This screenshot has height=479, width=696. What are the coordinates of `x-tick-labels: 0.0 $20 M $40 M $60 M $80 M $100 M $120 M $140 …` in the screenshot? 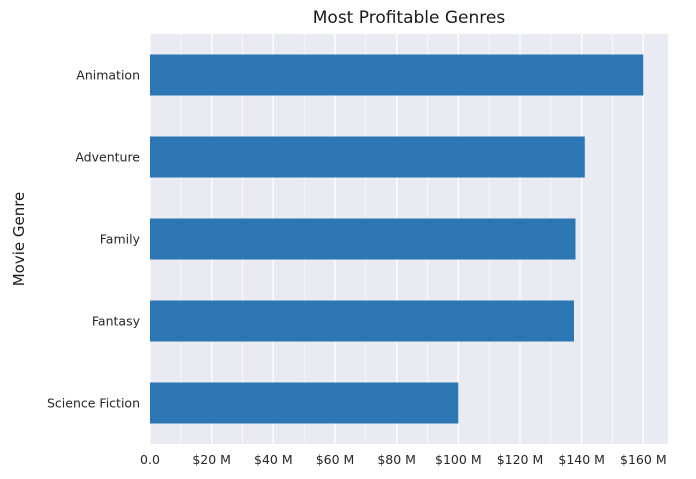 It's located at (403, 459).